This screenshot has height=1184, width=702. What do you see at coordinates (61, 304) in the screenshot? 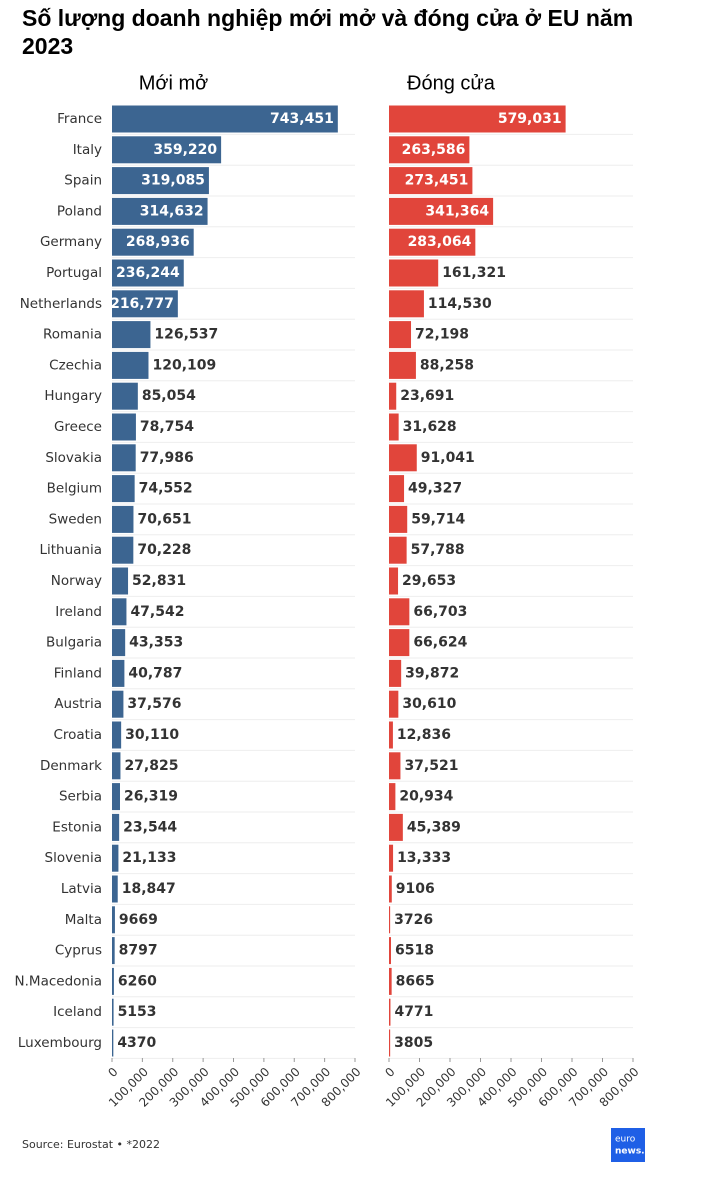
I see `y-tick-label: Netherlands` at bounding box center [61, 304].